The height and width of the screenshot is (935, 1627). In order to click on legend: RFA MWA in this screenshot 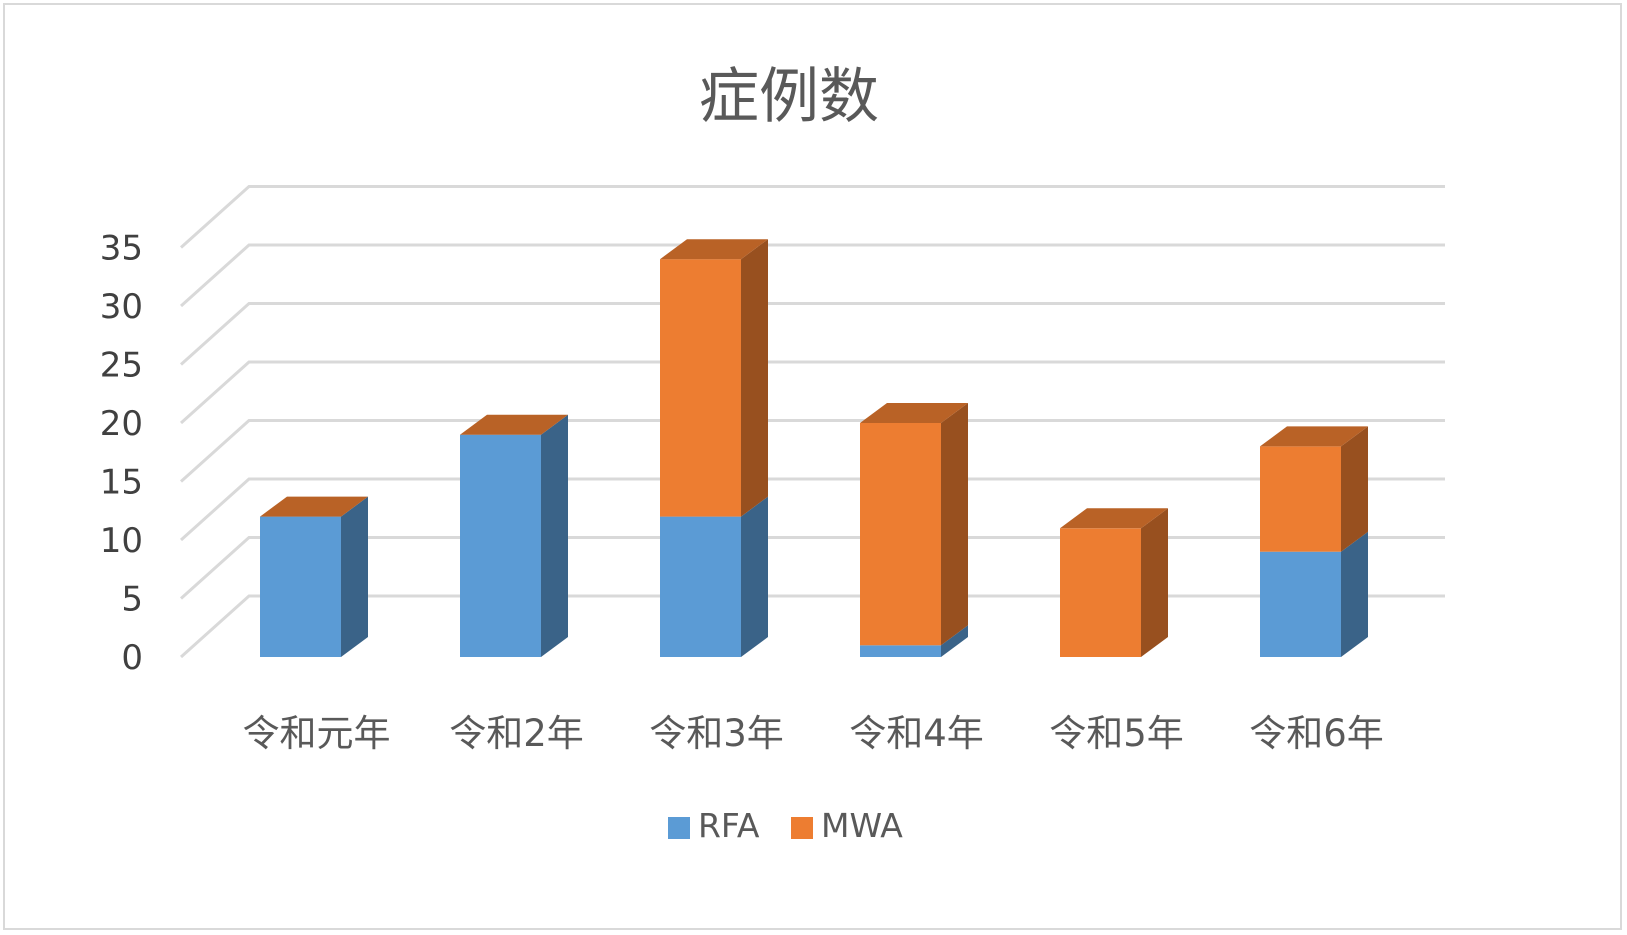, I will do `click(785, 825)`.